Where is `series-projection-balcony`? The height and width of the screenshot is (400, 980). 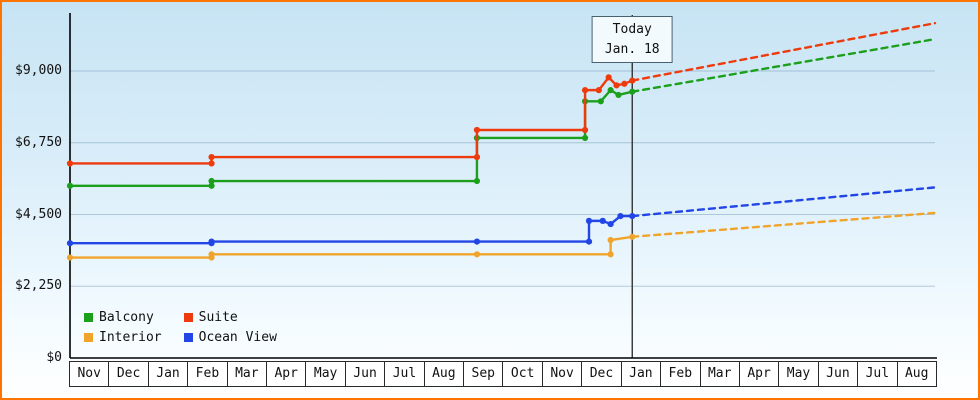
series-projection-balcony is located at coordinates (784, 65).